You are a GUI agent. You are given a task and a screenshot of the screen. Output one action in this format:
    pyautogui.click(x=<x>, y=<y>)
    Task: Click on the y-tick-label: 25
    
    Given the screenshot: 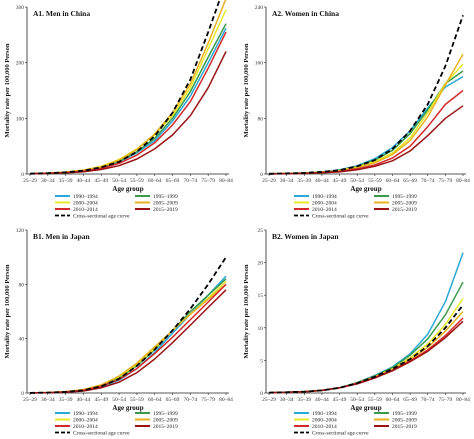 What is the action you would take?
    pyautogui.click(x=261, y=231)
    